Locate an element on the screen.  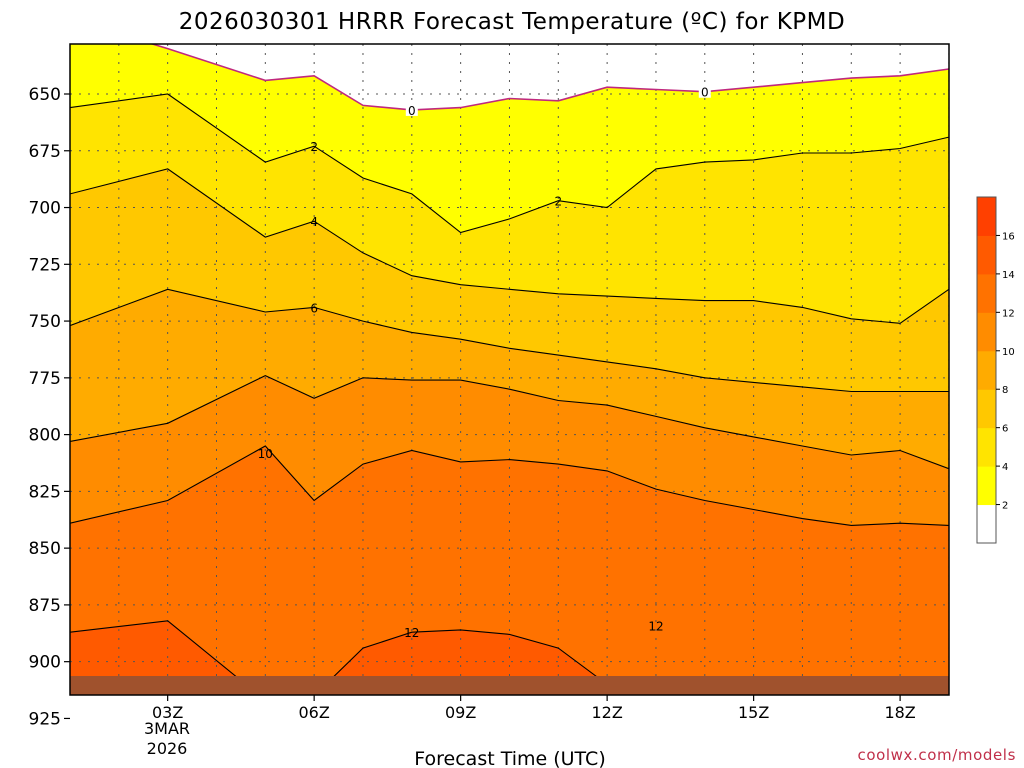
y-tick-label: 700 is located at coordinates (45, 209).